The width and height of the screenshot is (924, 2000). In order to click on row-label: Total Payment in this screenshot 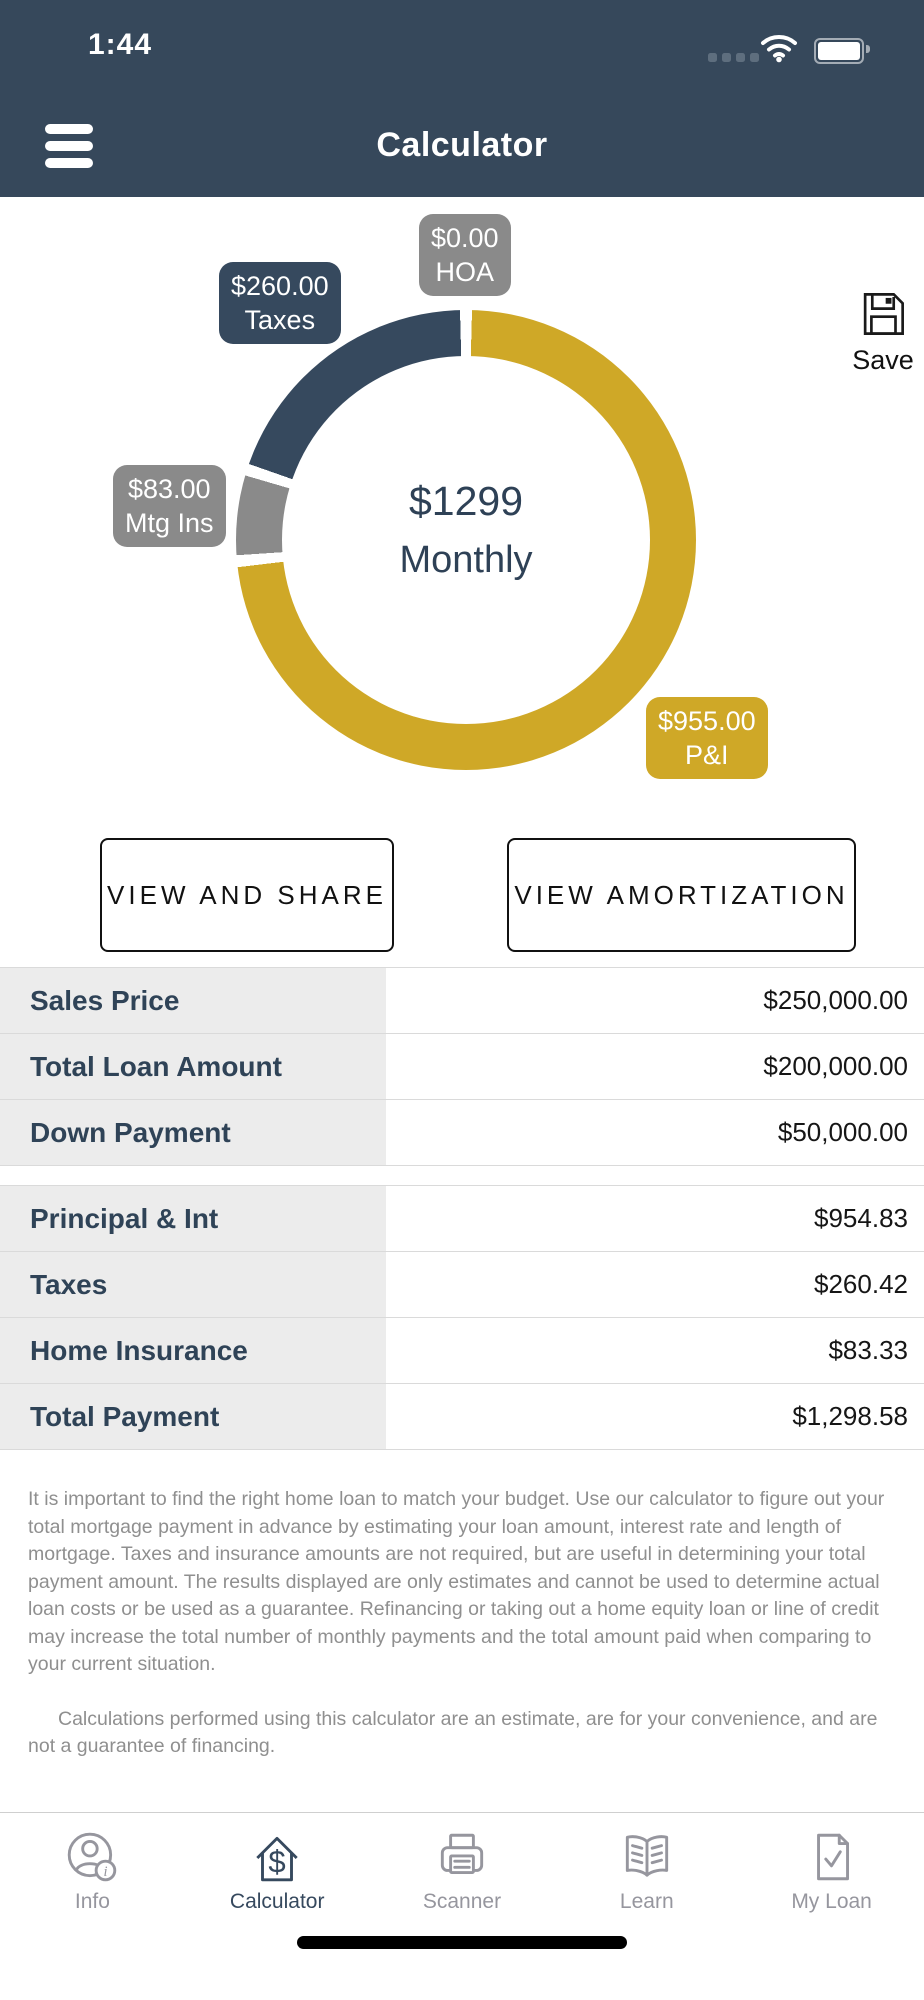, I will do `click(193, 1416)`.